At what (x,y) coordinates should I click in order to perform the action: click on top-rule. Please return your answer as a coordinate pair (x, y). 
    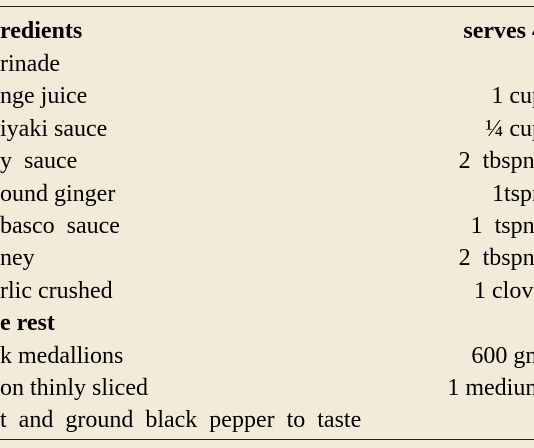
    Looking at the image, I should click on (267, 6).